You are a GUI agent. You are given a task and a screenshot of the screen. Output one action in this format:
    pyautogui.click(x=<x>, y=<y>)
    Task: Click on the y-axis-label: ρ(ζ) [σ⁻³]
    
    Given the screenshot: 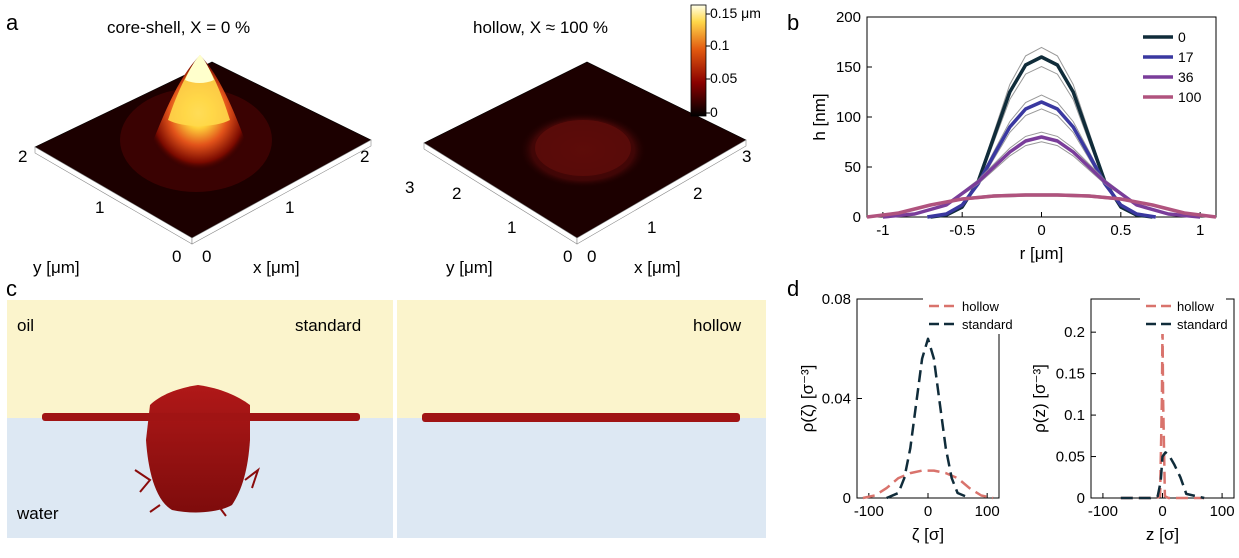 What is the action you would take?
    pyautogui.click(x=807, y=399)
    